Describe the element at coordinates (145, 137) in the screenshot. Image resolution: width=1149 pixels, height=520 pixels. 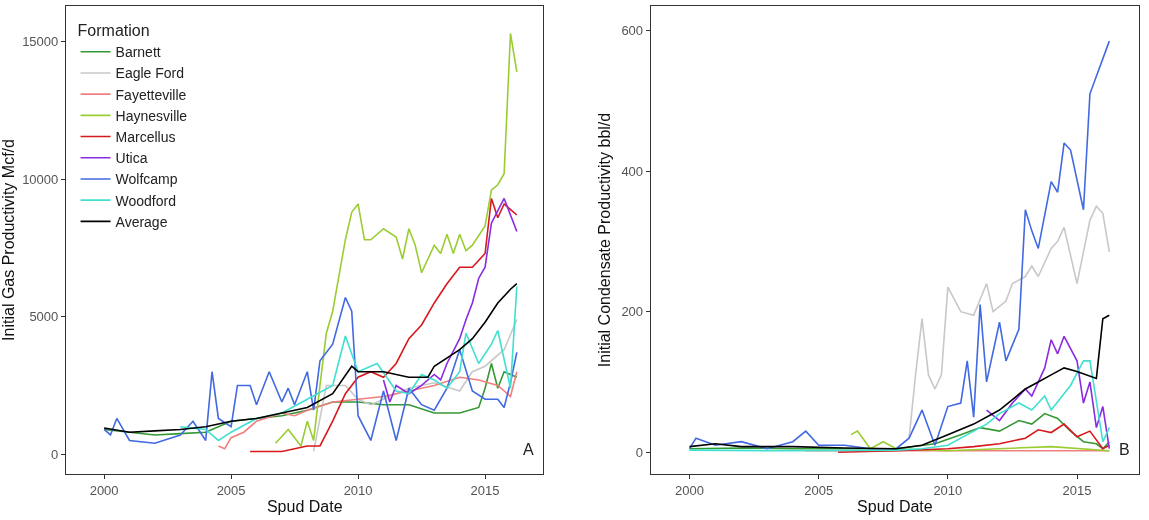
I see `legend-label: Marcellus` at that location.